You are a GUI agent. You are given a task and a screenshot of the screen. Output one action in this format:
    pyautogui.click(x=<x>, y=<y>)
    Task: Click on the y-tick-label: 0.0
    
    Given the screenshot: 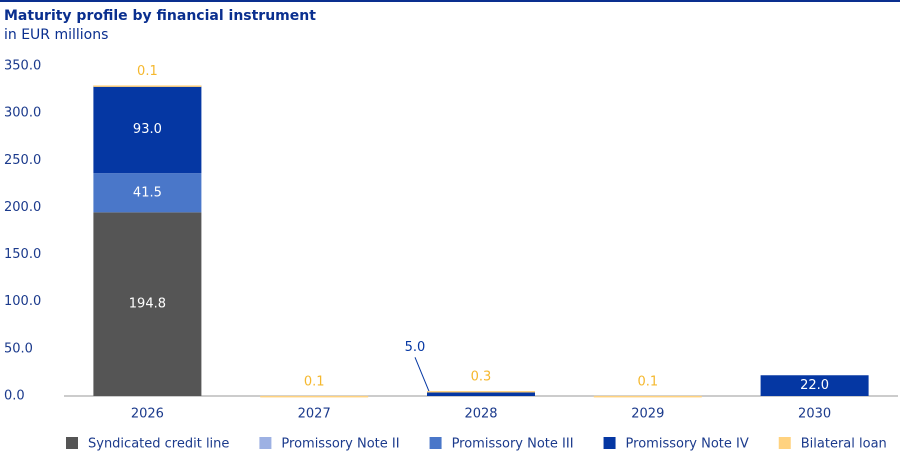 What is the action you would take?
    pyautogui.click(x=14, y=396)
    